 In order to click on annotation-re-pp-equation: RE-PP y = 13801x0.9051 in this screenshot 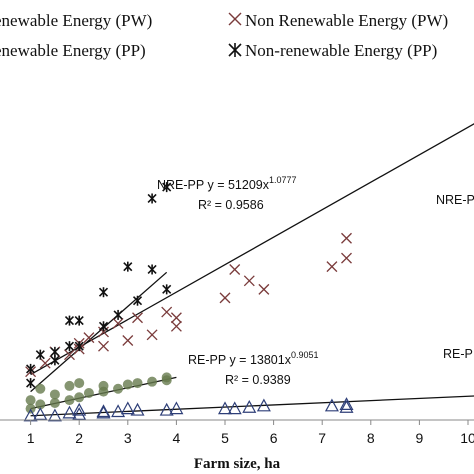, I will do `click(253, 358)`.